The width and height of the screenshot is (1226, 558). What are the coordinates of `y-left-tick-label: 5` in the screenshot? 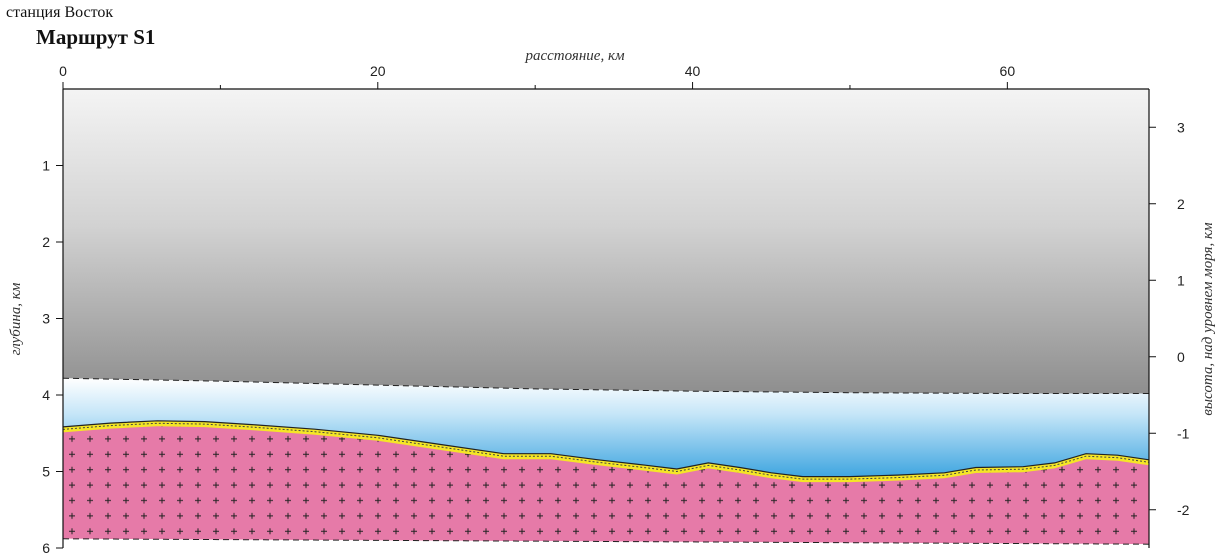 It's located at (46, 472).